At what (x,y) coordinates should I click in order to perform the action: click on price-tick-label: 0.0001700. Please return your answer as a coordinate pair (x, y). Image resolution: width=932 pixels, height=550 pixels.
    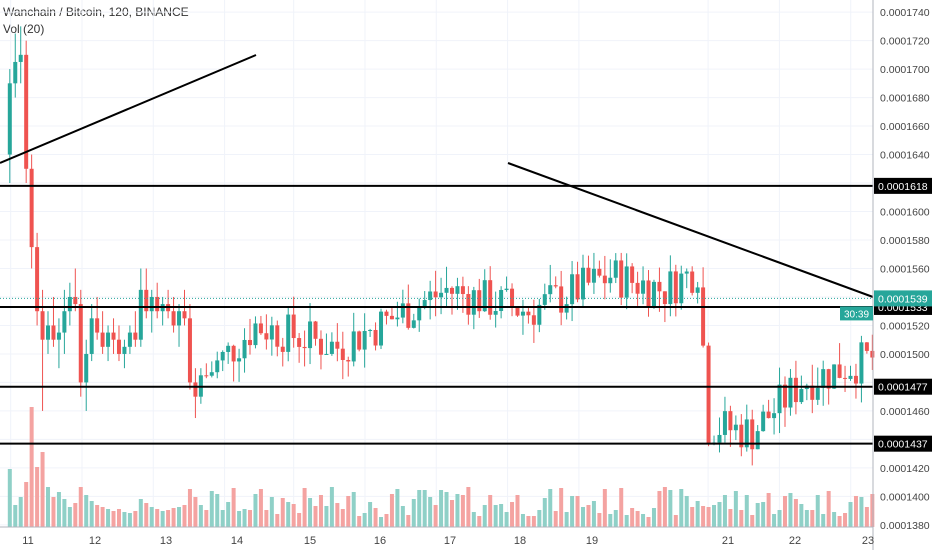
    Looking at the image, I should click on (905, 70).